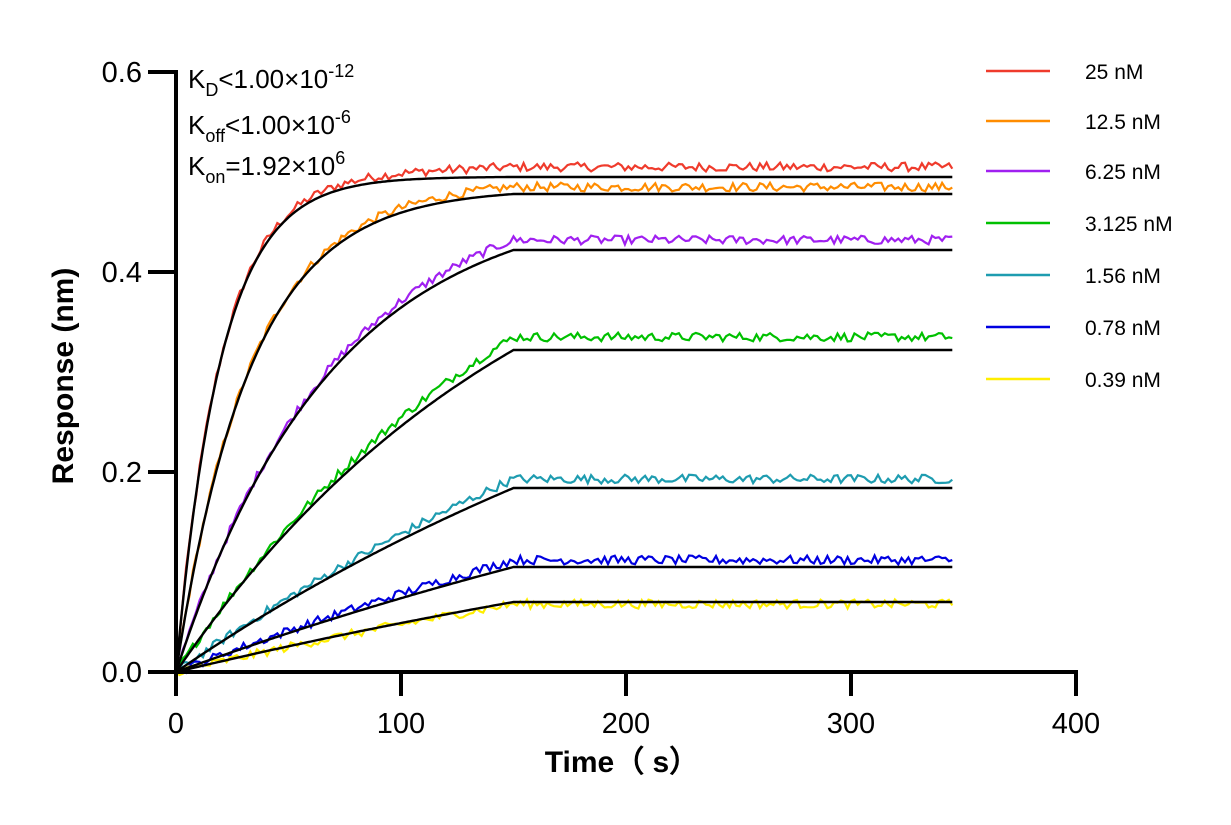 This screenshot has height=825, width=1231. I want to click on y-axis: 0.6 0.4 0.2 0.0, so click(140, 373).